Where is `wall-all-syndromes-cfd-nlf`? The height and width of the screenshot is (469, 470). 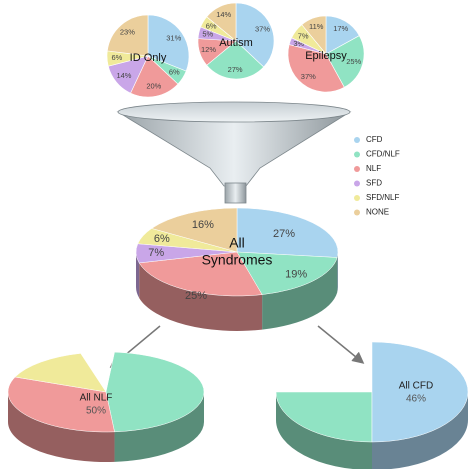 wall-all-syndromes-cfd-nlf is located at coordinates (300, 293).